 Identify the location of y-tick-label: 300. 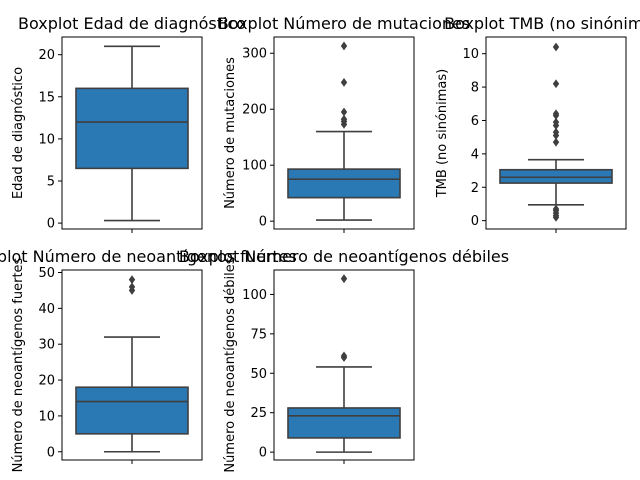
(254, 54).